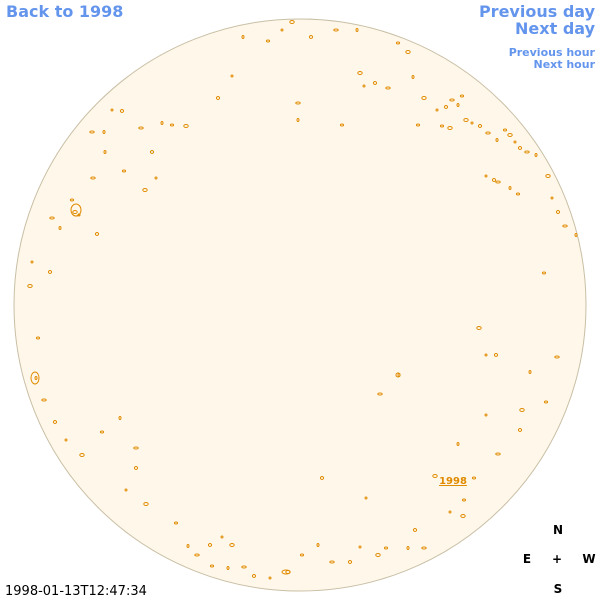 Image resolution: width=600 pixels, height=600 pixels. Describe the element at coordinates (558, 530) in the screenshot. I see `compass-north: N` at that location.